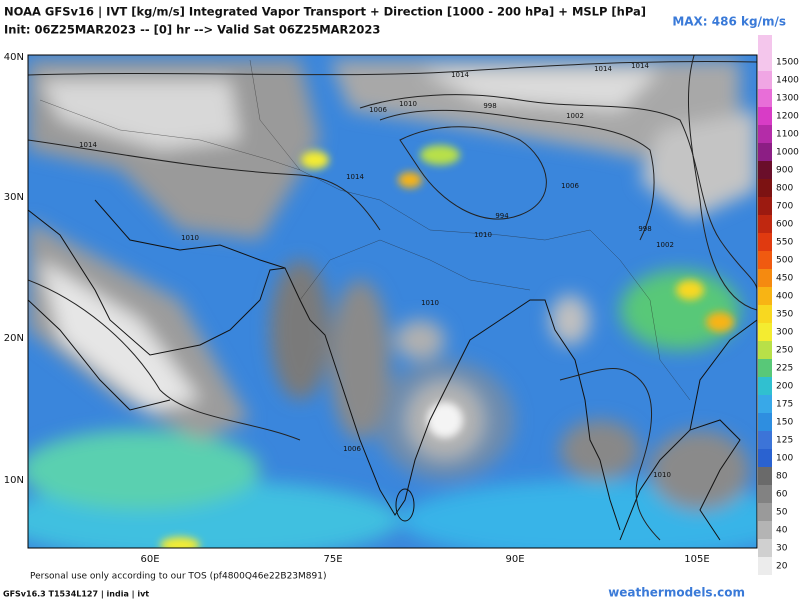 Image resolution: width=800 pixels, height=600 pixels. Describe the element at coordinates (784, 171) in the screenshot. I see `colorbar-label: 900` at that location.